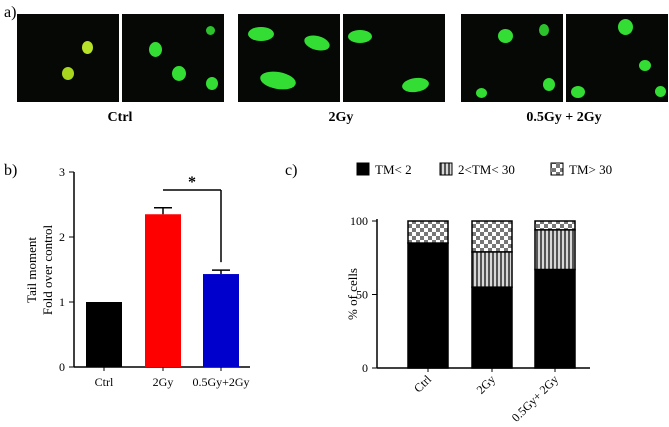 This screenshot has height=427, width=669. I want to click on c-x-tick-label: 0.5Gy+ 2Gy, so click(535, 398).